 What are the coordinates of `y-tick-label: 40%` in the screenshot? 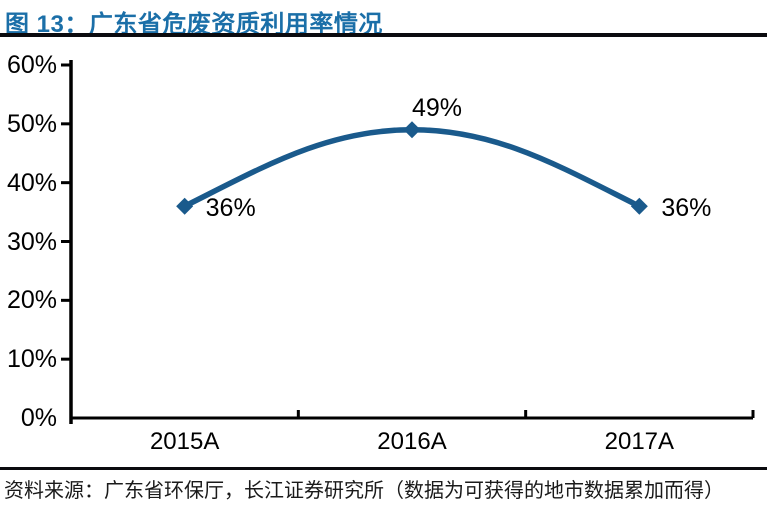 It's located at (31, 182).